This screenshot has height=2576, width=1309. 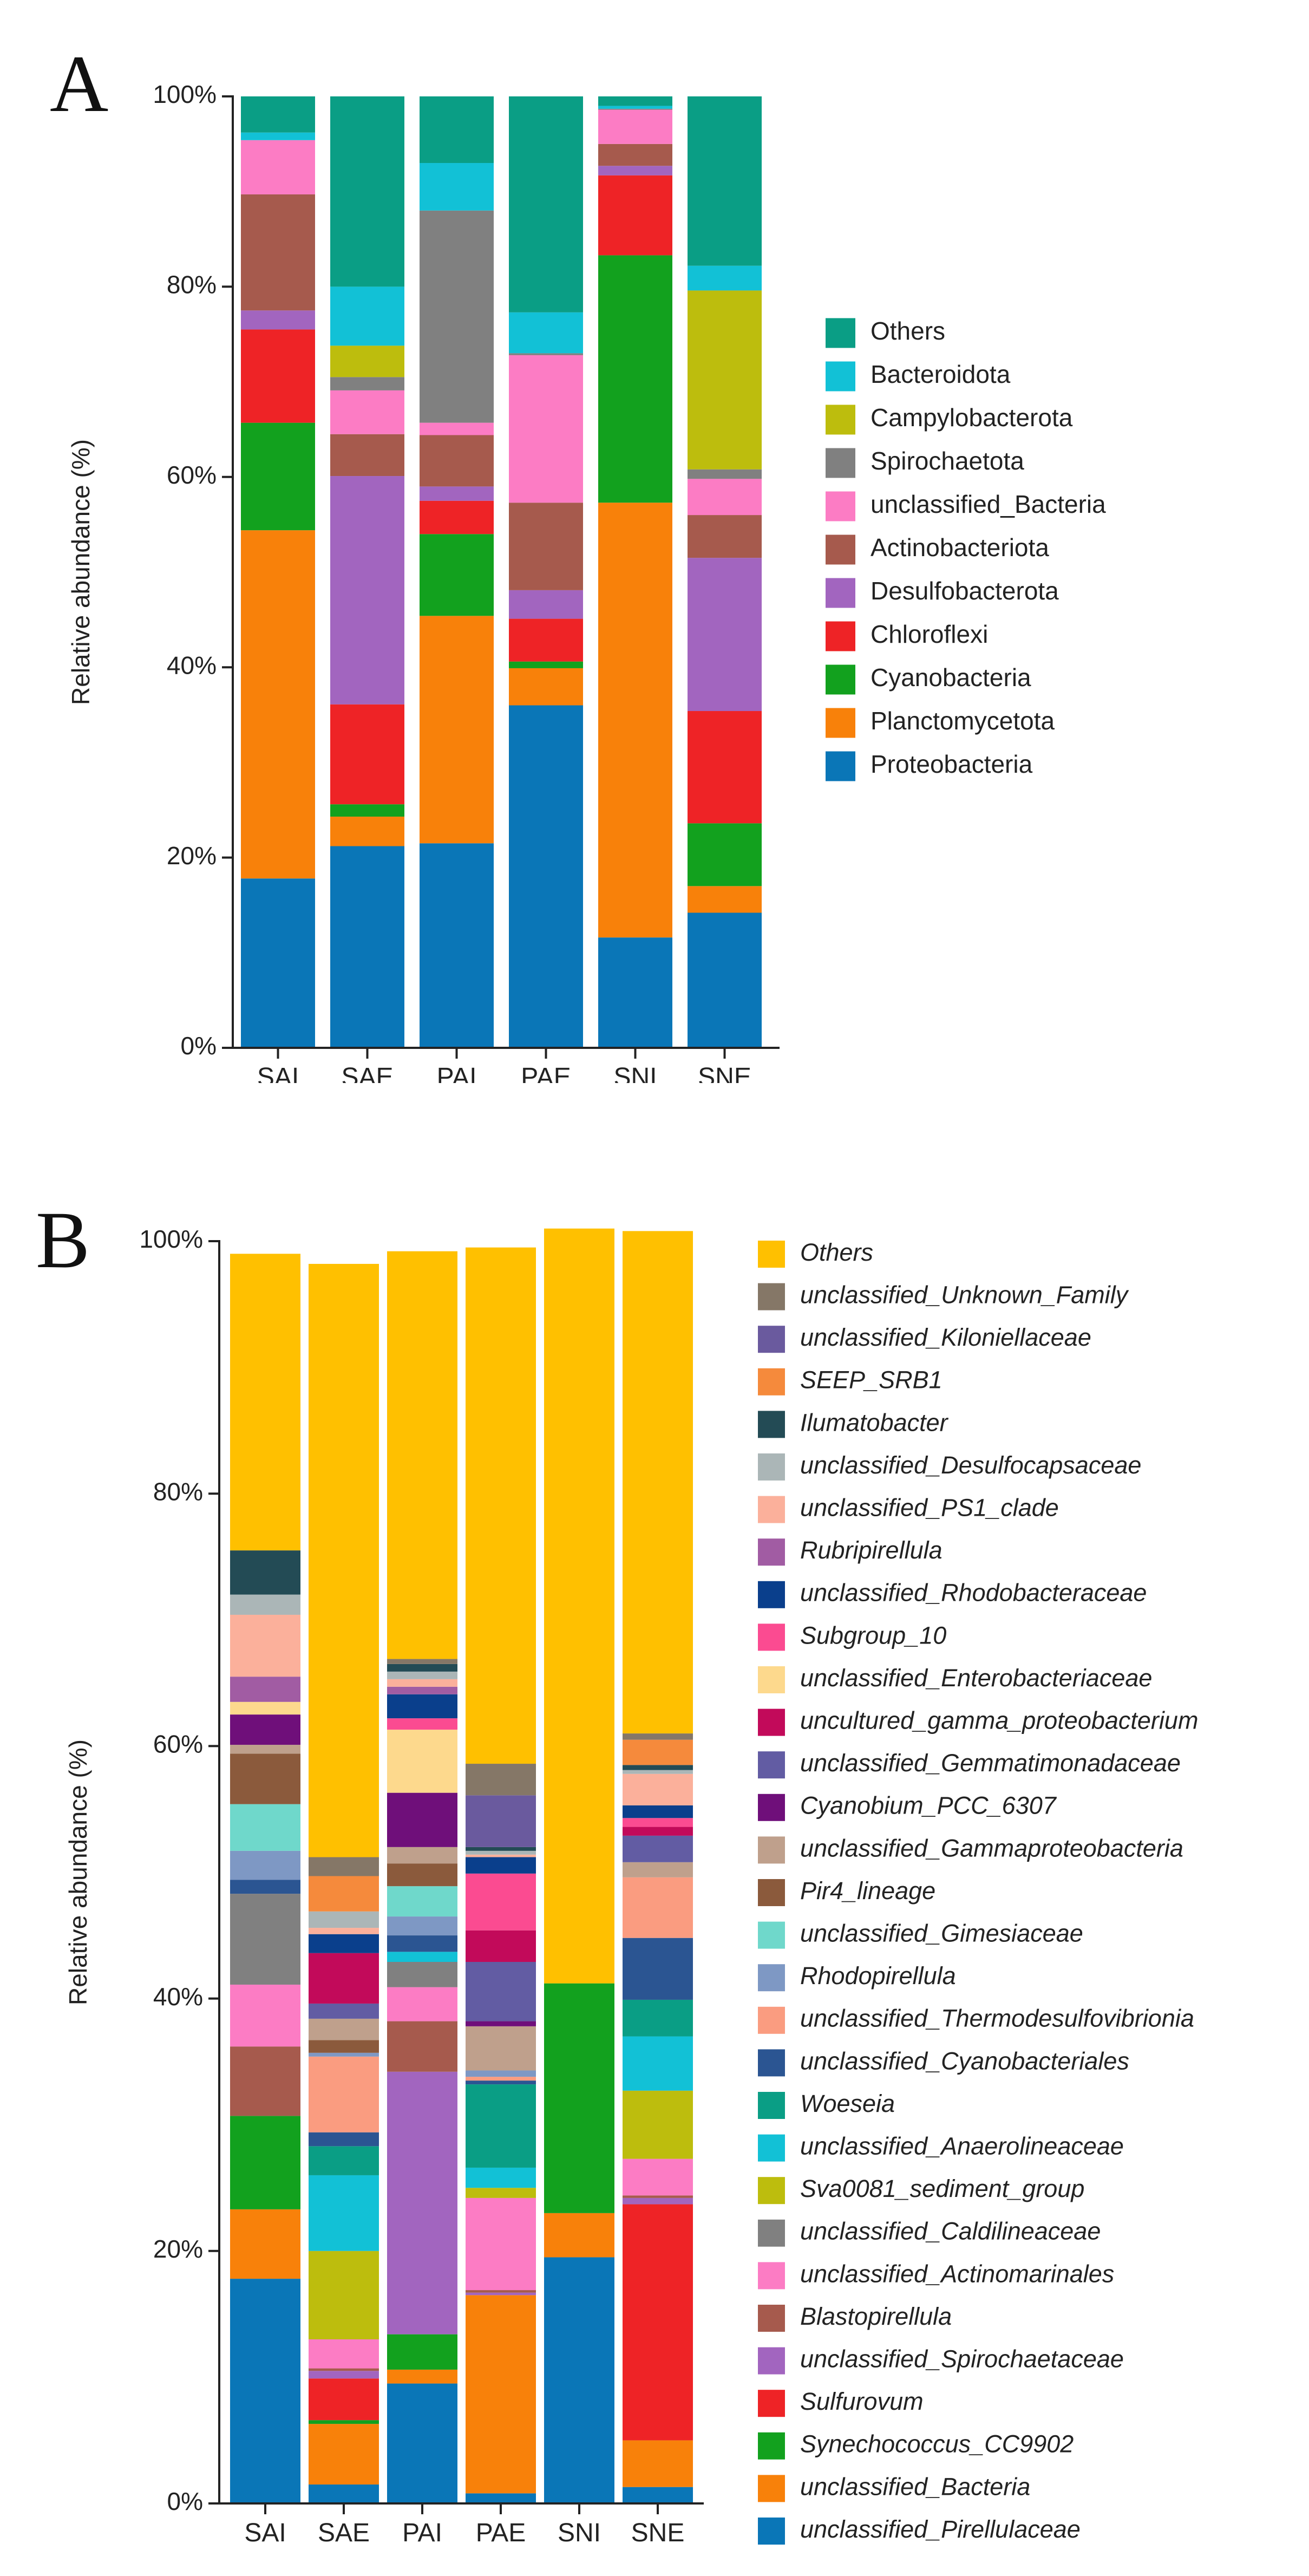 I want to click on x-tick-label-b-sni: SNI, so click(x=579, y=2533).